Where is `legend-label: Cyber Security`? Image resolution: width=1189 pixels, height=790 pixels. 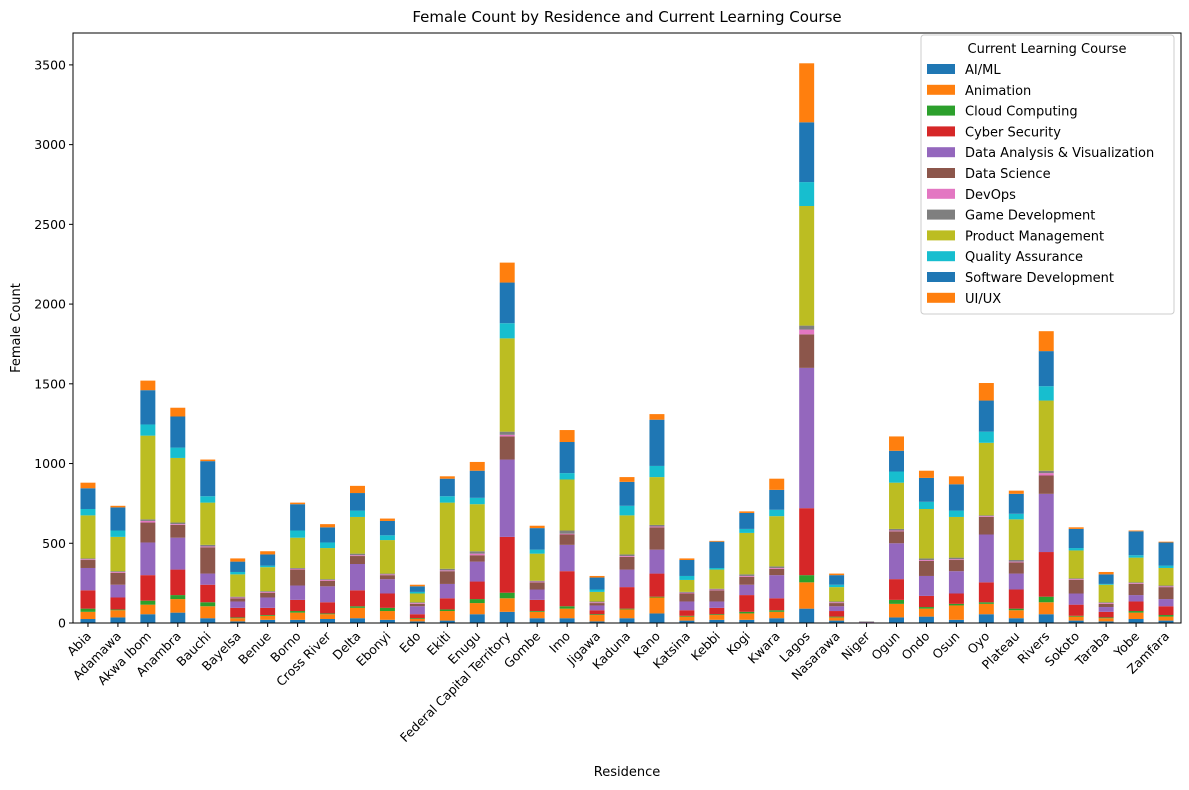 legend-label: Cyber Security is located at coordinates (1013, 132).